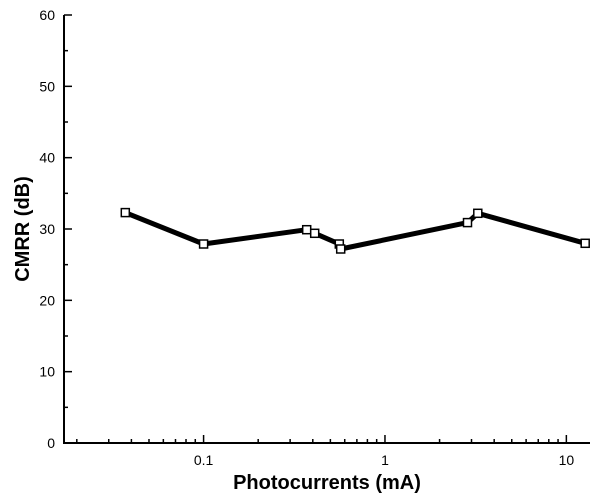 The height and width of the screenshot is (495, 593). I want to click on y-tick-label: 40, so click(47, 158).